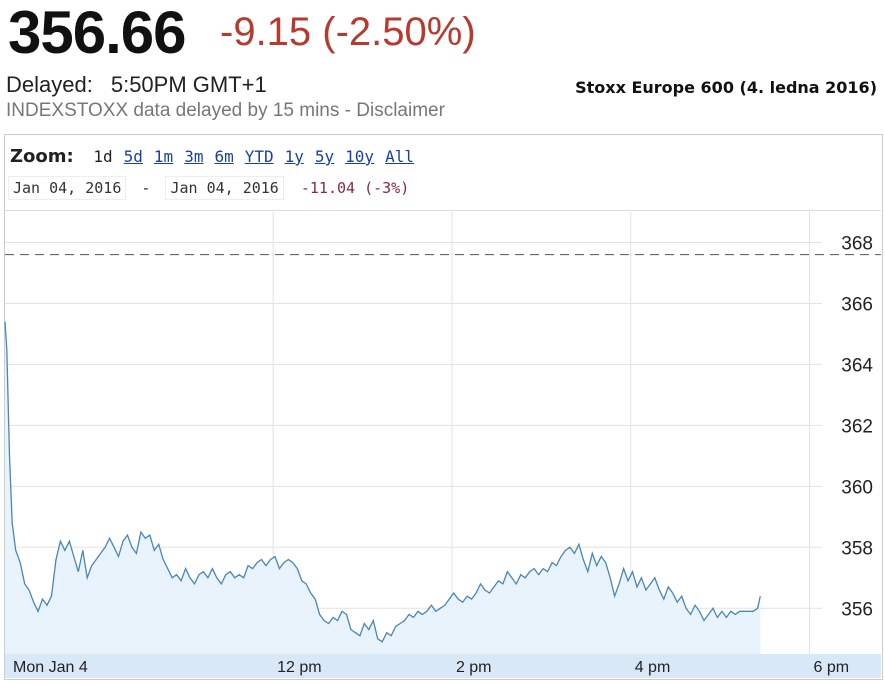 This screenshot has height=683, width=885. What do you see at coordinates (50, 667) in the screenshot?
I see `x-tick-label-mon-jan-4: Mon Jan 4` at bounding box center [50, 667].